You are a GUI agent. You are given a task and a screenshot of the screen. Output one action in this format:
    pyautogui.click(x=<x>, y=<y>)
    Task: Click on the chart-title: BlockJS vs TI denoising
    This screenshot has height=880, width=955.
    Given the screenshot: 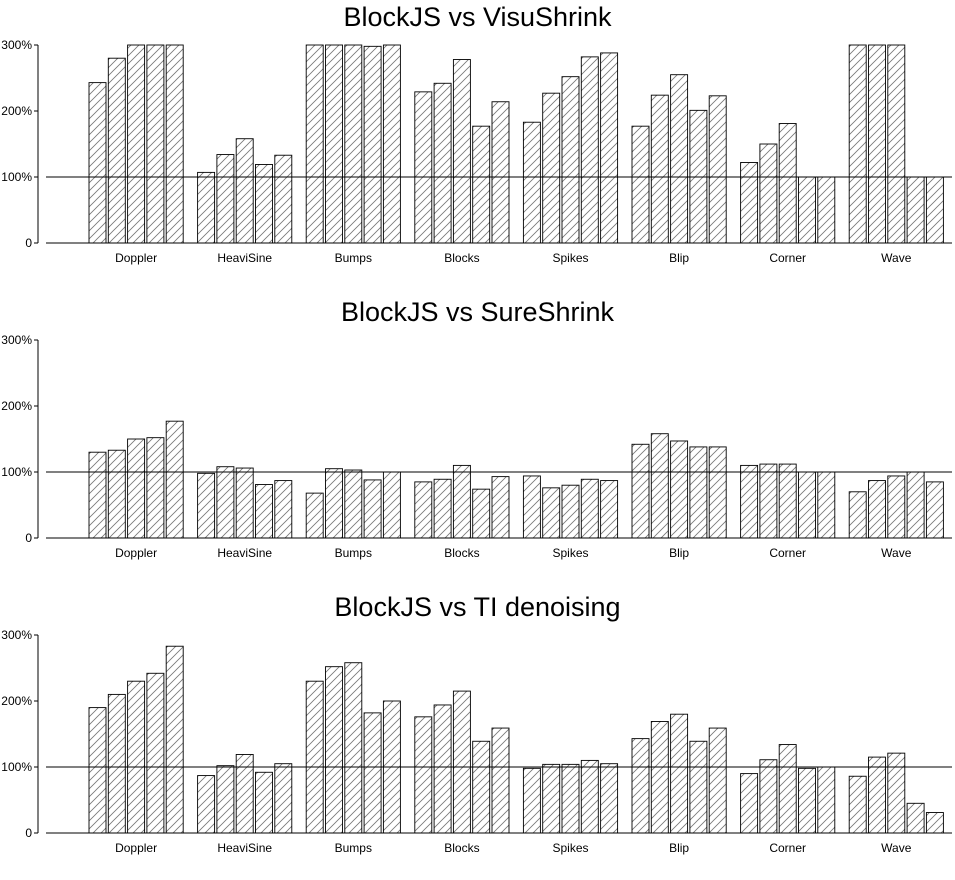 What is the action you would take?
    pyautogui.click(x=477, y=607)
    